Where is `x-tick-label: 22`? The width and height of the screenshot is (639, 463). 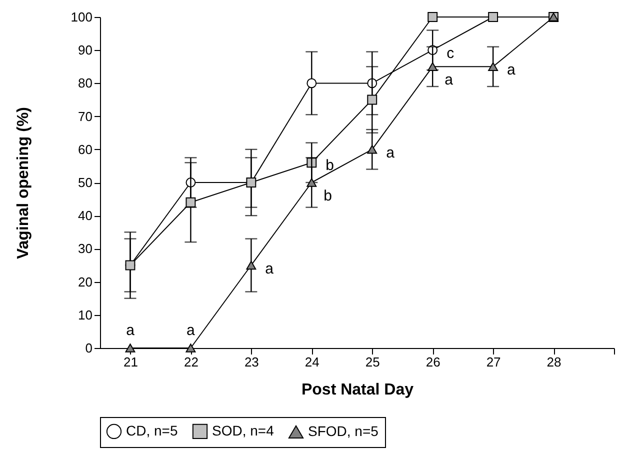
x-tick-label: 22 is located at coordinates (191, 362).